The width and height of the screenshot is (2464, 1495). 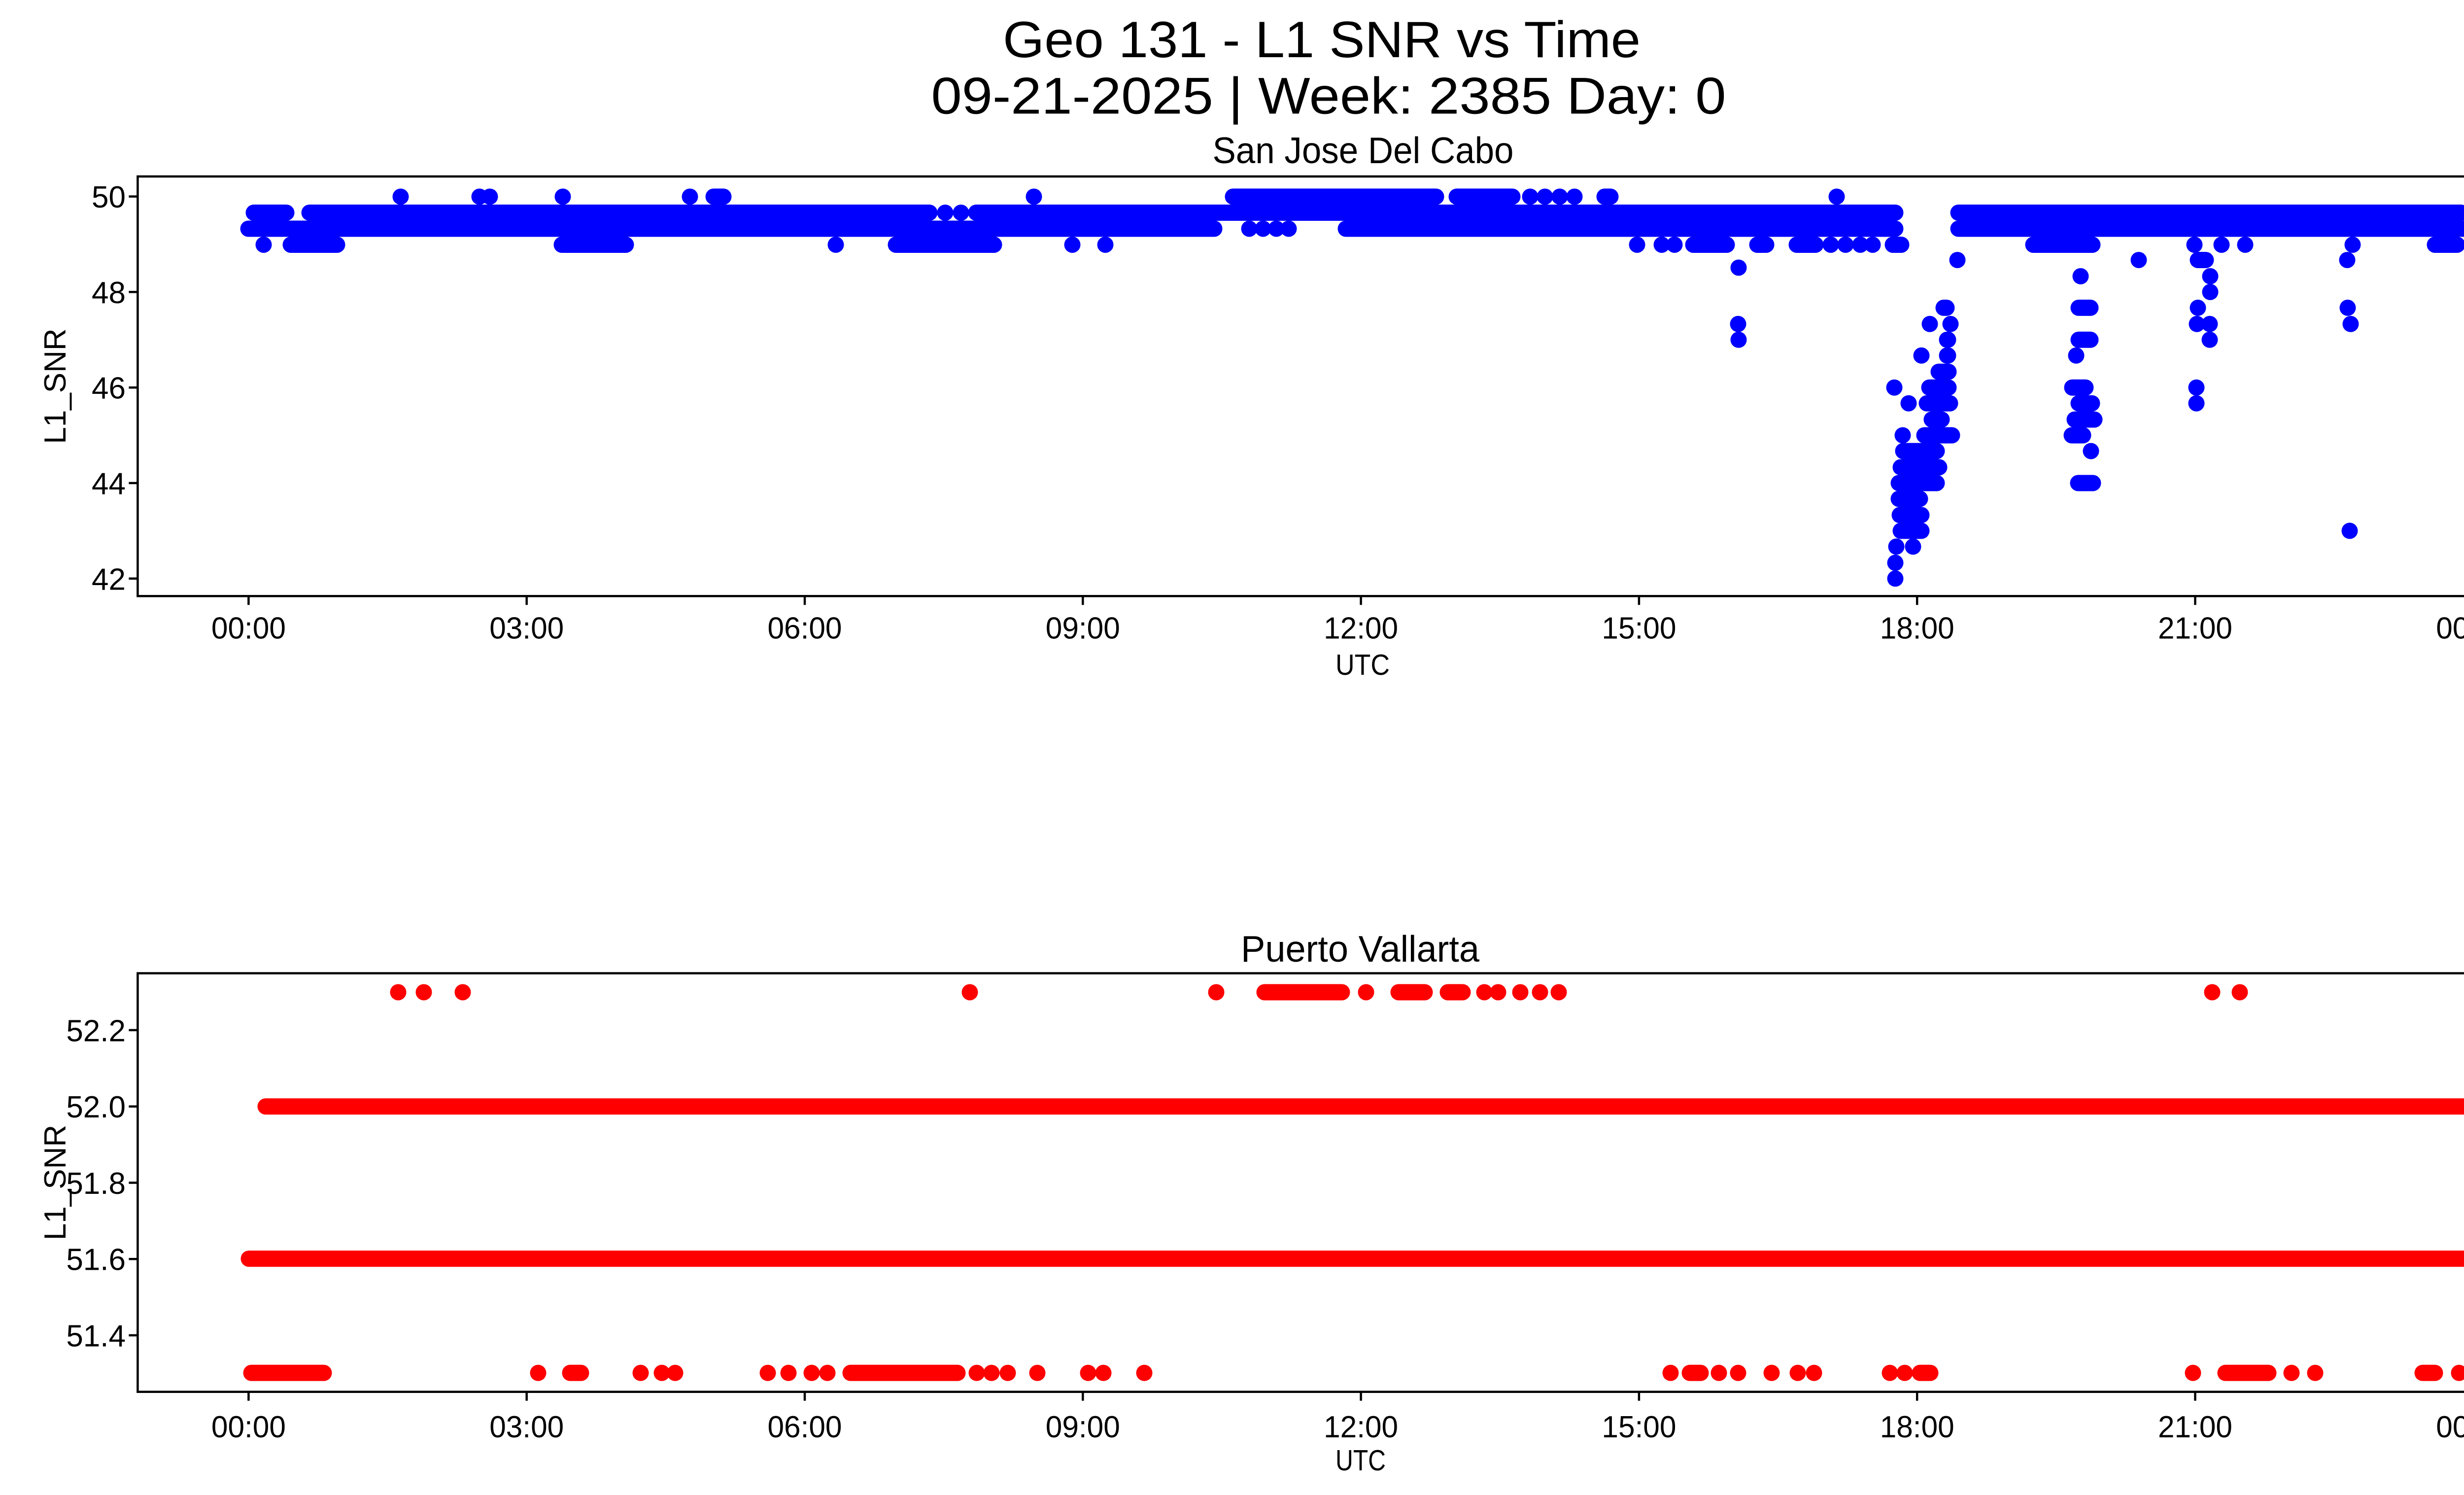 I want to click on svg-text: 50, so click(x=109, y=197).